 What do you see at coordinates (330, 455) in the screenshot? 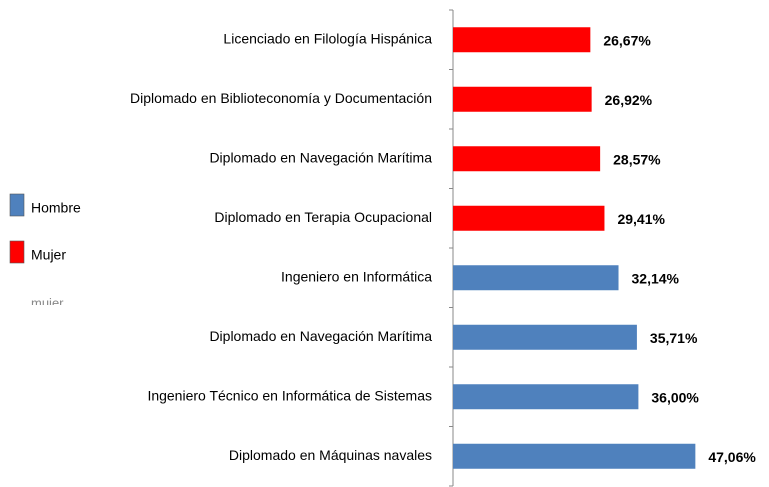
I see `category-label: Diplomado en Máquinas navales` at bounding box center [330, 455].